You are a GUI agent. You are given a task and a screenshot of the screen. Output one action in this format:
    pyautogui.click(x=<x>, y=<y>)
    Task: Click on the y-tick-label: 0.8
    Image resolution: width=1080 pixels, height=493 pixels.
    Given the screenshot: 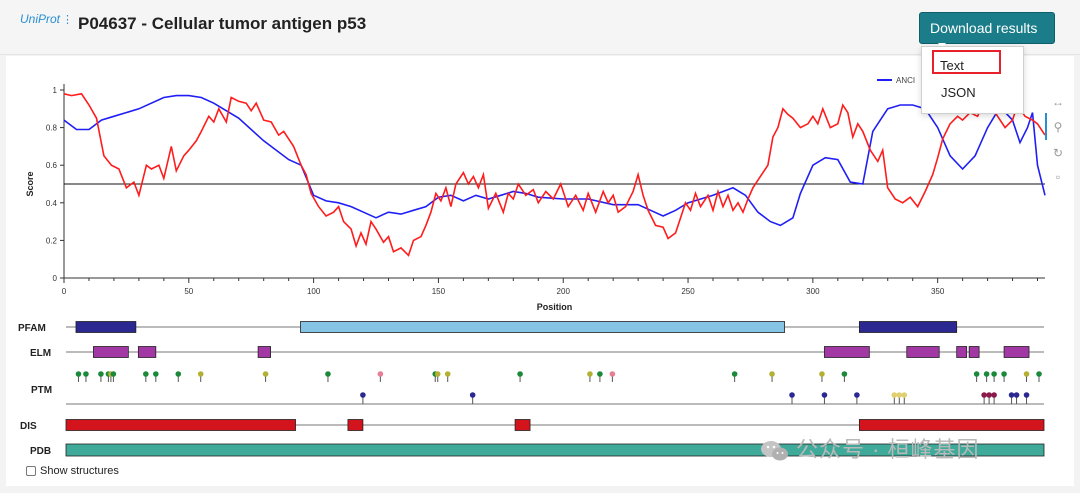 What is the action you would take?
    pyautogui.click(x=52, y=128)
    